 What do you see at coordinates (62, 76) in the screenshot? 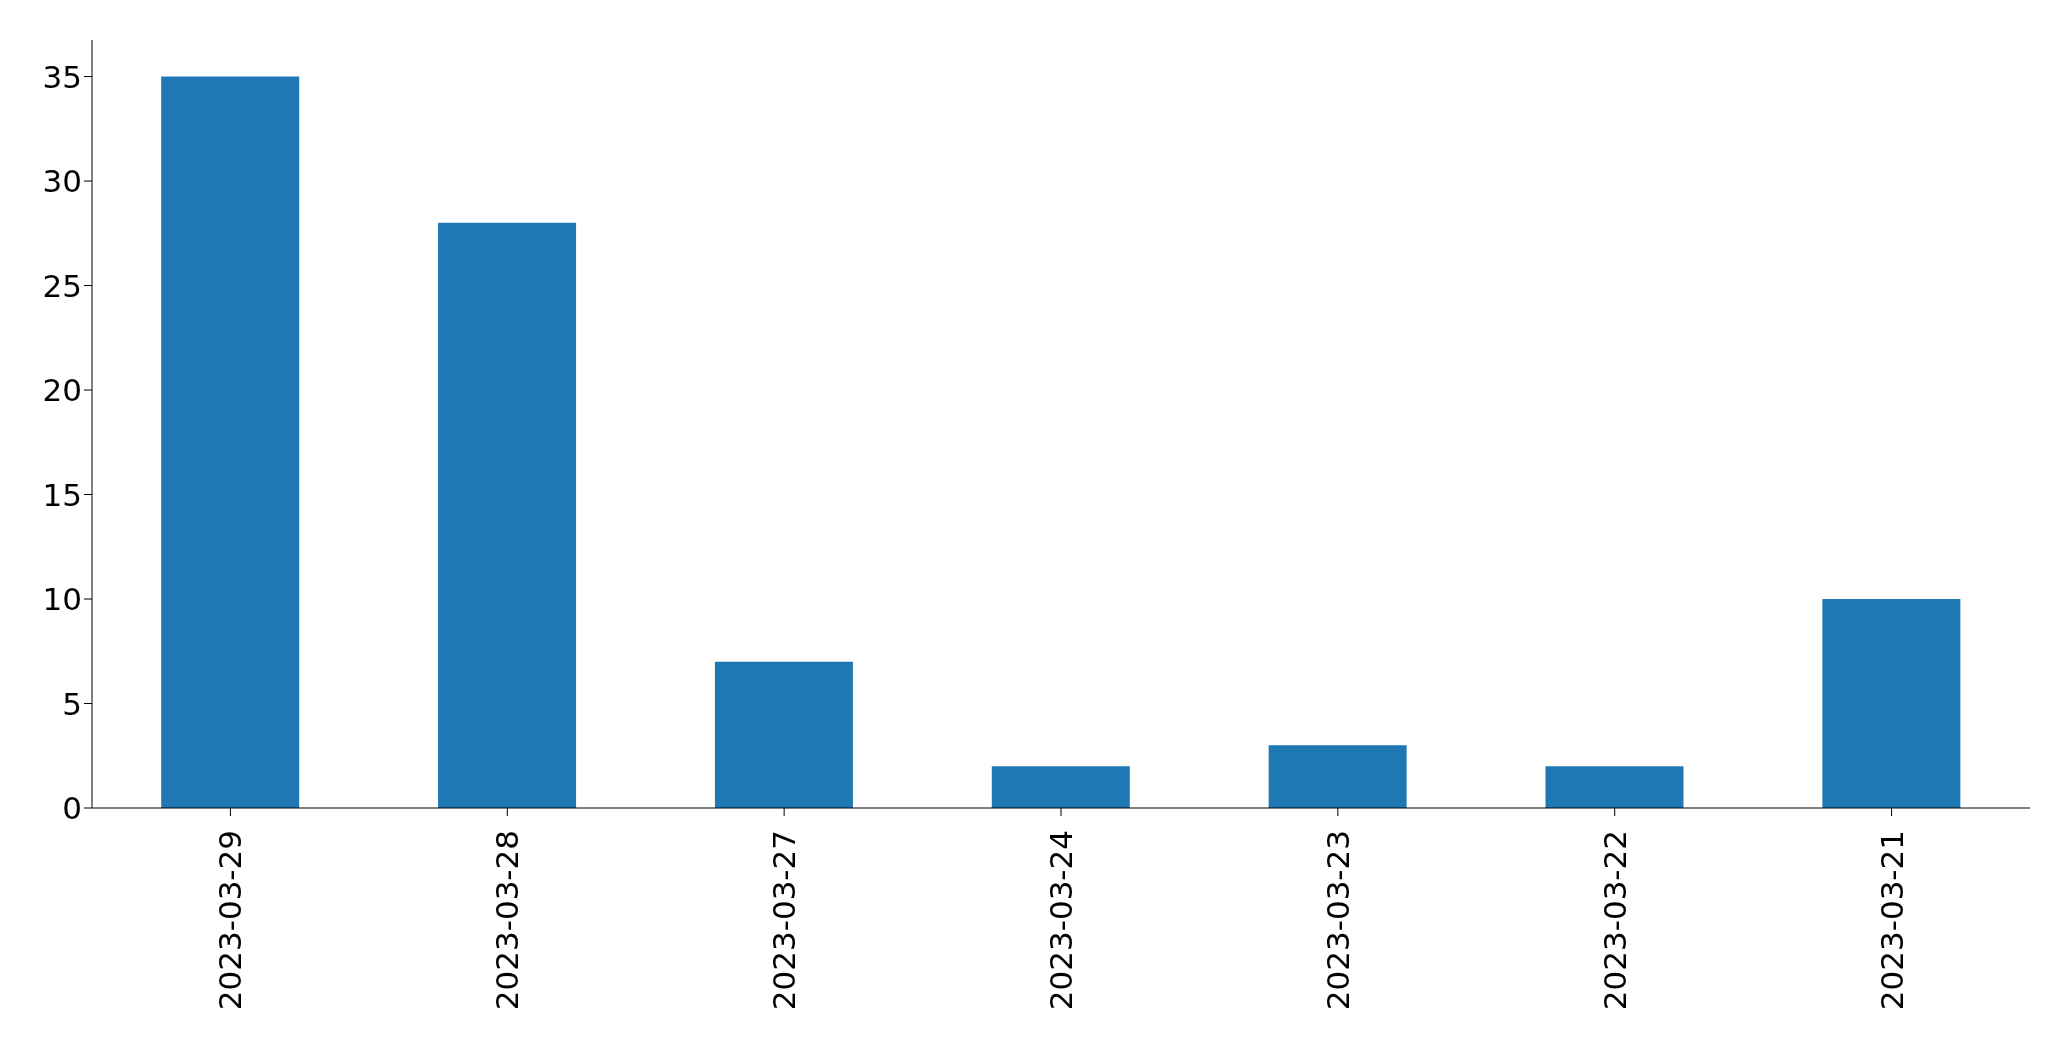
I see `y-tick-label: 35` at bounding box center [62, 76].